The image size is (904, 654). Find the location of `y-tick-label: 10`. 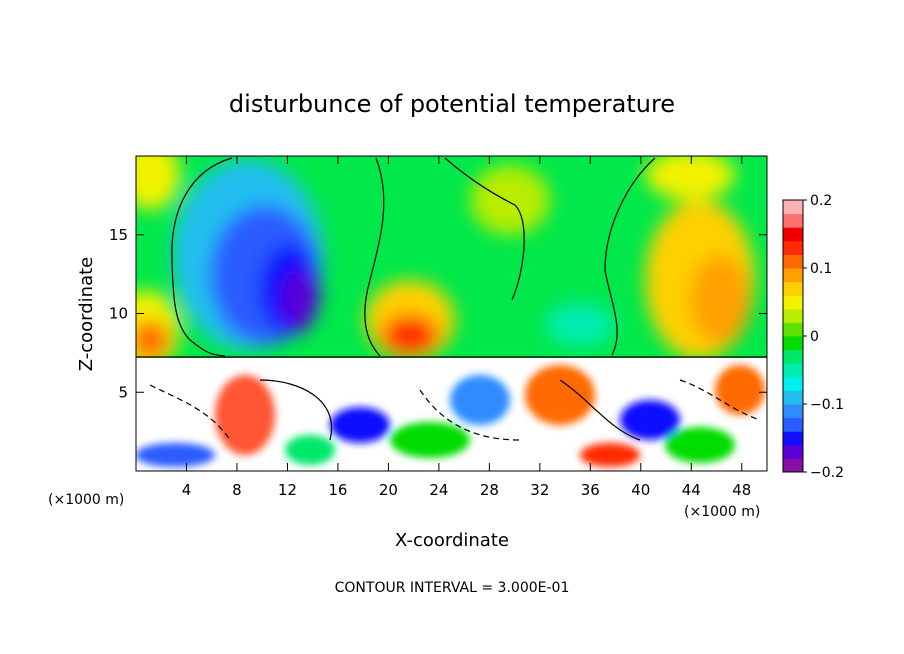

y-tick-label: 10 is located at coordinates (118, 314).